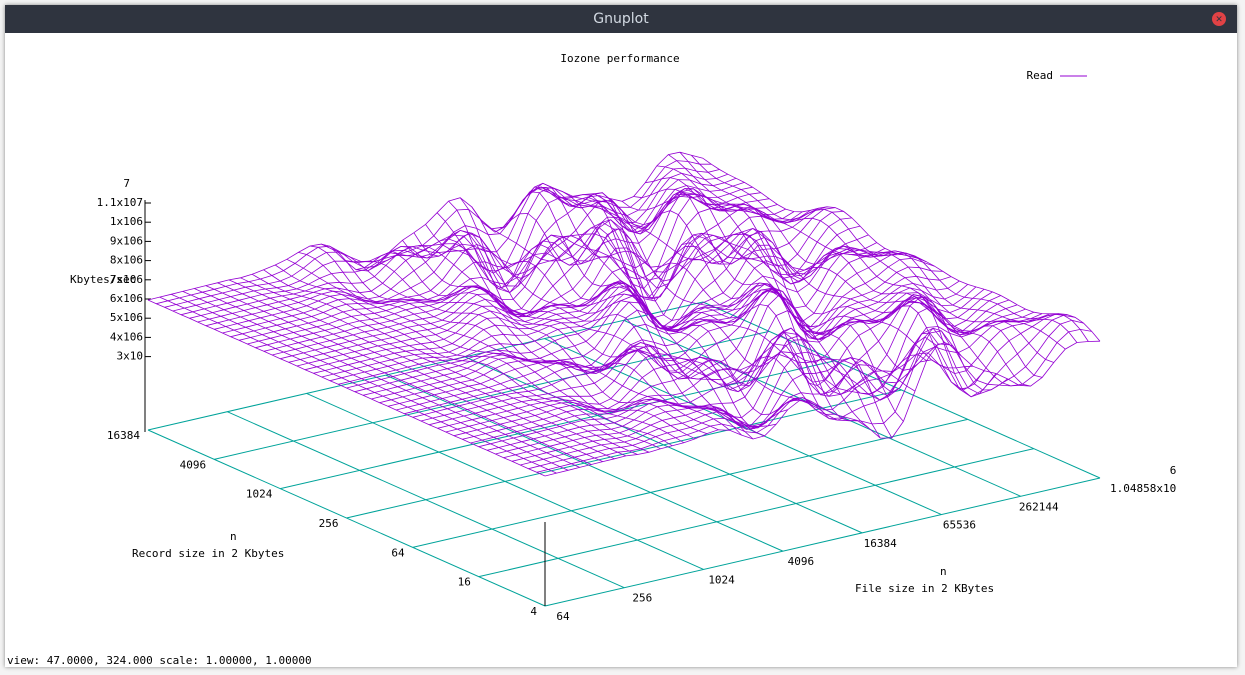 This screenshot has height=675, width=1245. What do you see at coordinates (123, 435) in the screenshot?
I see `record-tick-label: 16384` at bounding box center [123, 435].